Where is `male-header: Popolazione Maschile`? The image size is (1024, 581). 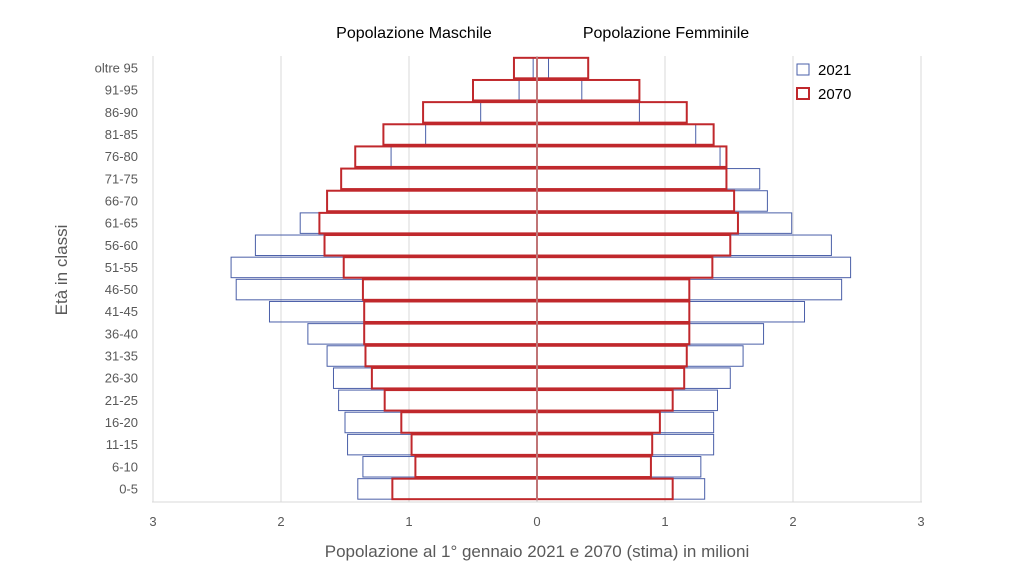
male-header: Popolazione Maschile is located at coordinates (414, 33).